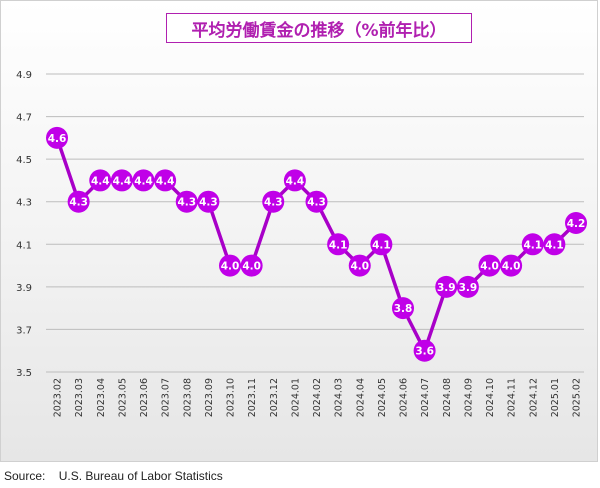 This screenshot has height=488, width=600. I want to click on data-label: 3.6, so click(424, 352).